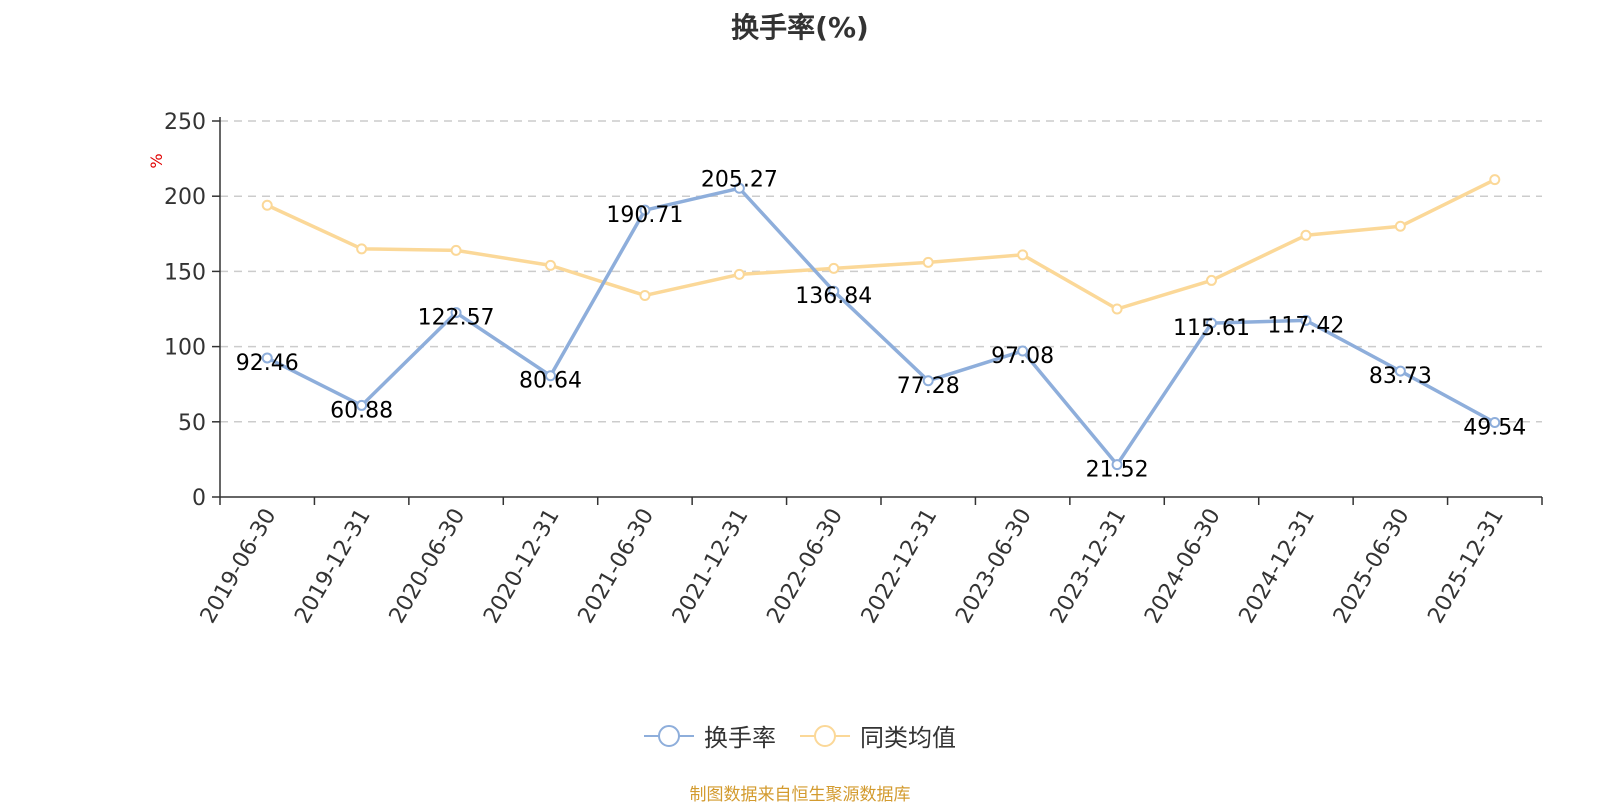  I want to click on data-label: 115.61, so click(1211, 328).